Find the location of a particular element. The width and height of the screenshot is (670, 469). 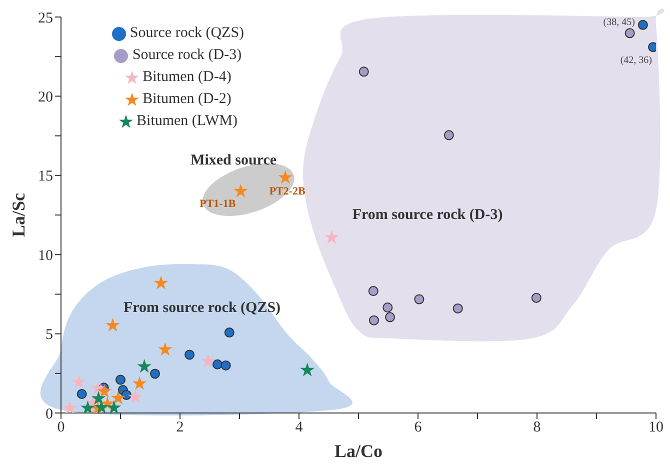

x-tick-label: 4 is located at coordinates (299, 428).